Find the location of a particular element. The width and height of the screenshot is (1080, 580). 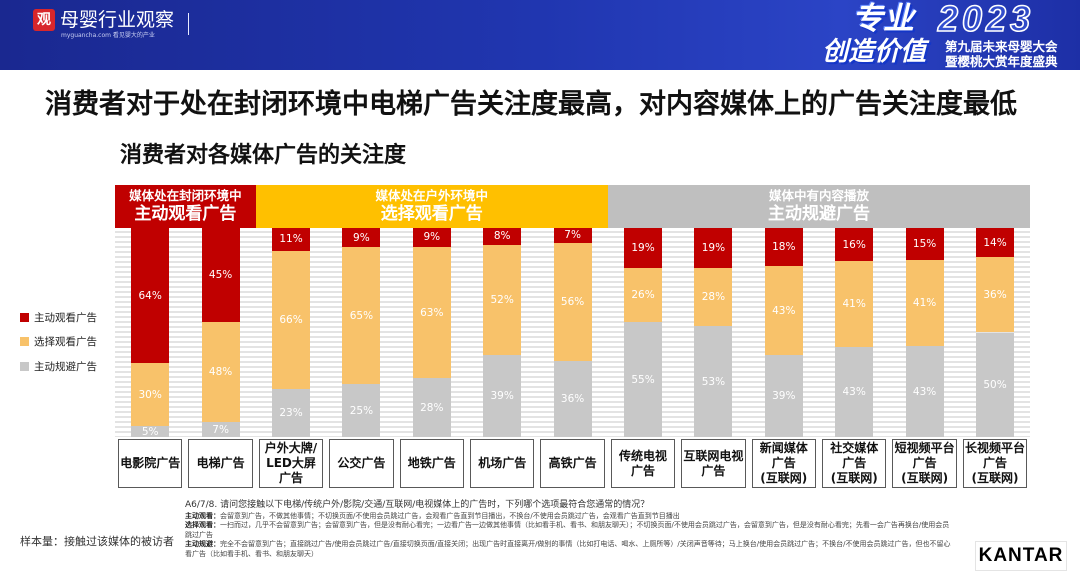

category-label: 互联网电视 广告 is located at coordinates (713, 463).